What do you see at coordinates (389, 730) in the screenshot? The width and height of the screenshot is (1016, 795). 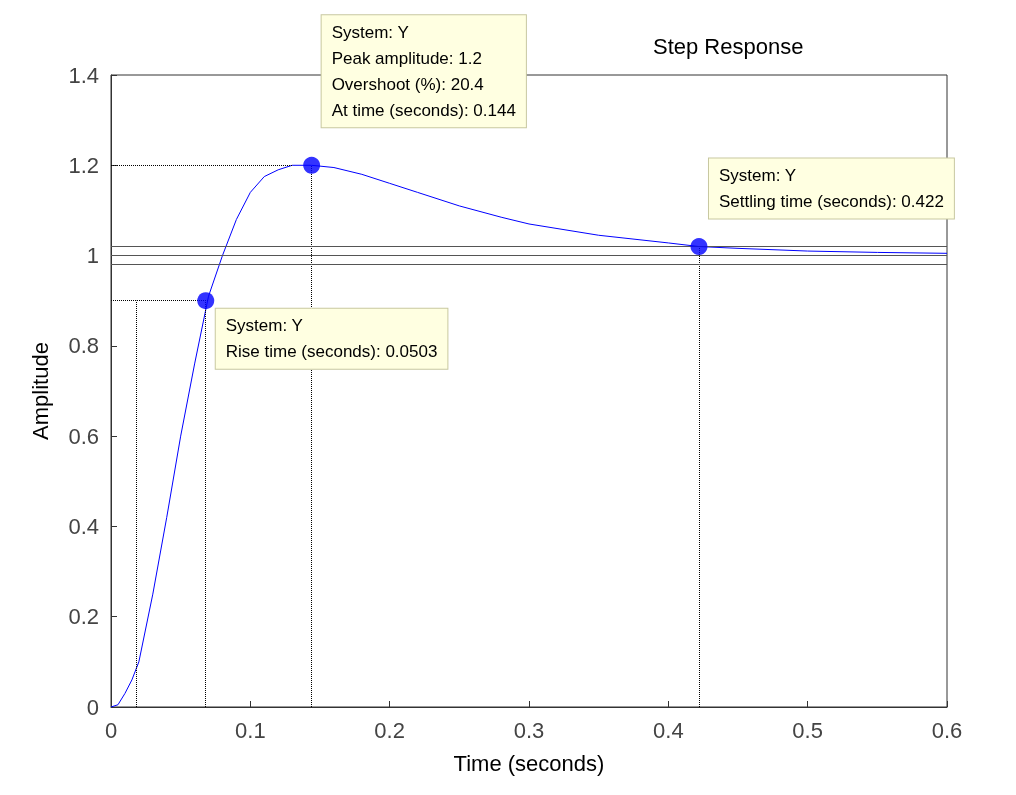 I see `x-tick-label: 0.2` at bounding box center [389, 730].